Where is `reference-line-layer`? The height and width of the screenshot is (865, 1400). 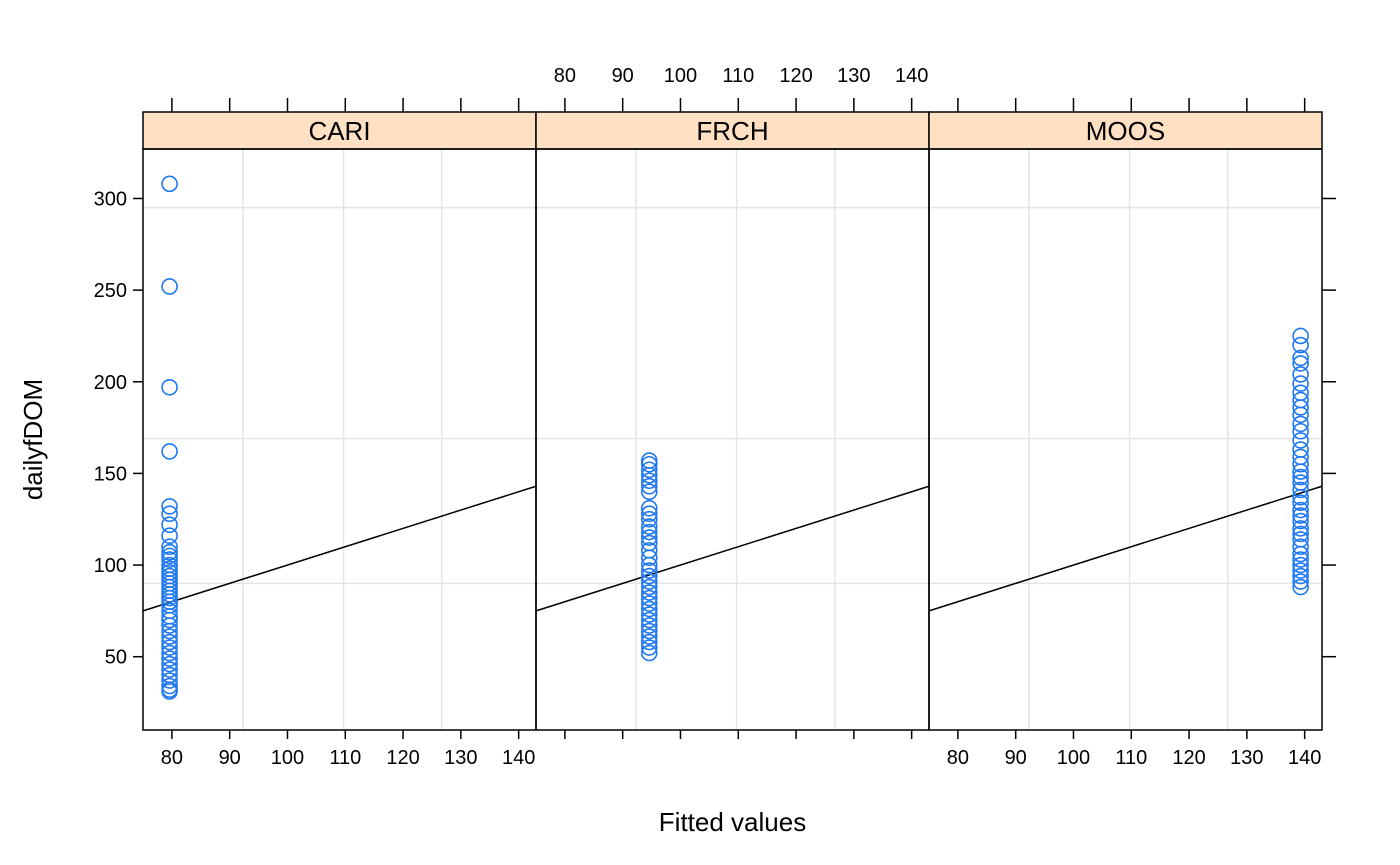 reference-line-layer is located at coordinates (732, 548).